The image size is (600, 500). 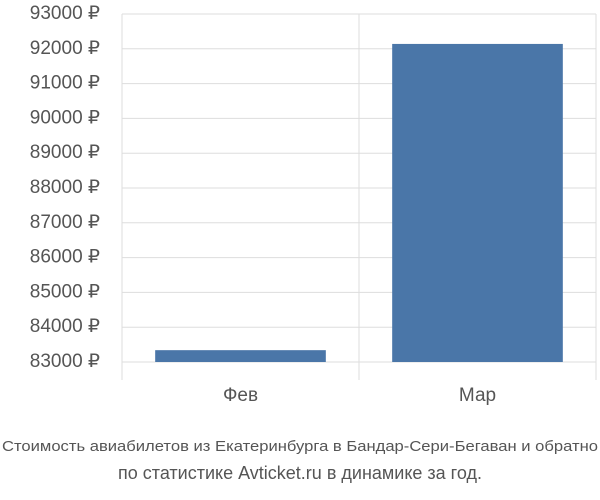 What do you see at coordinates (240, 356) in the screenshot?
I see `bar` at bounding box center [240, 356].